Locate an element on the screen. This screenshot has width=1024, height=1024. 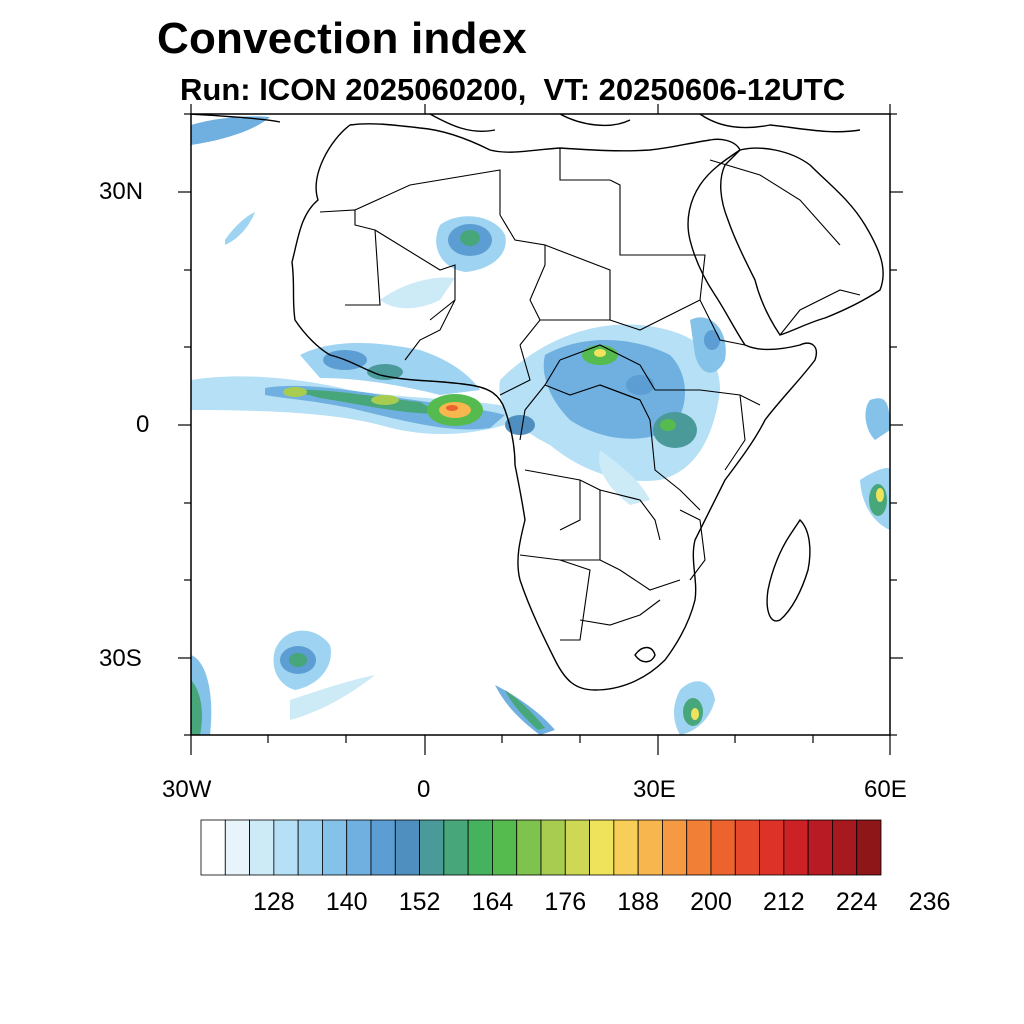
colorbar-tick-label: 128 is located at coordinates (273, 902).